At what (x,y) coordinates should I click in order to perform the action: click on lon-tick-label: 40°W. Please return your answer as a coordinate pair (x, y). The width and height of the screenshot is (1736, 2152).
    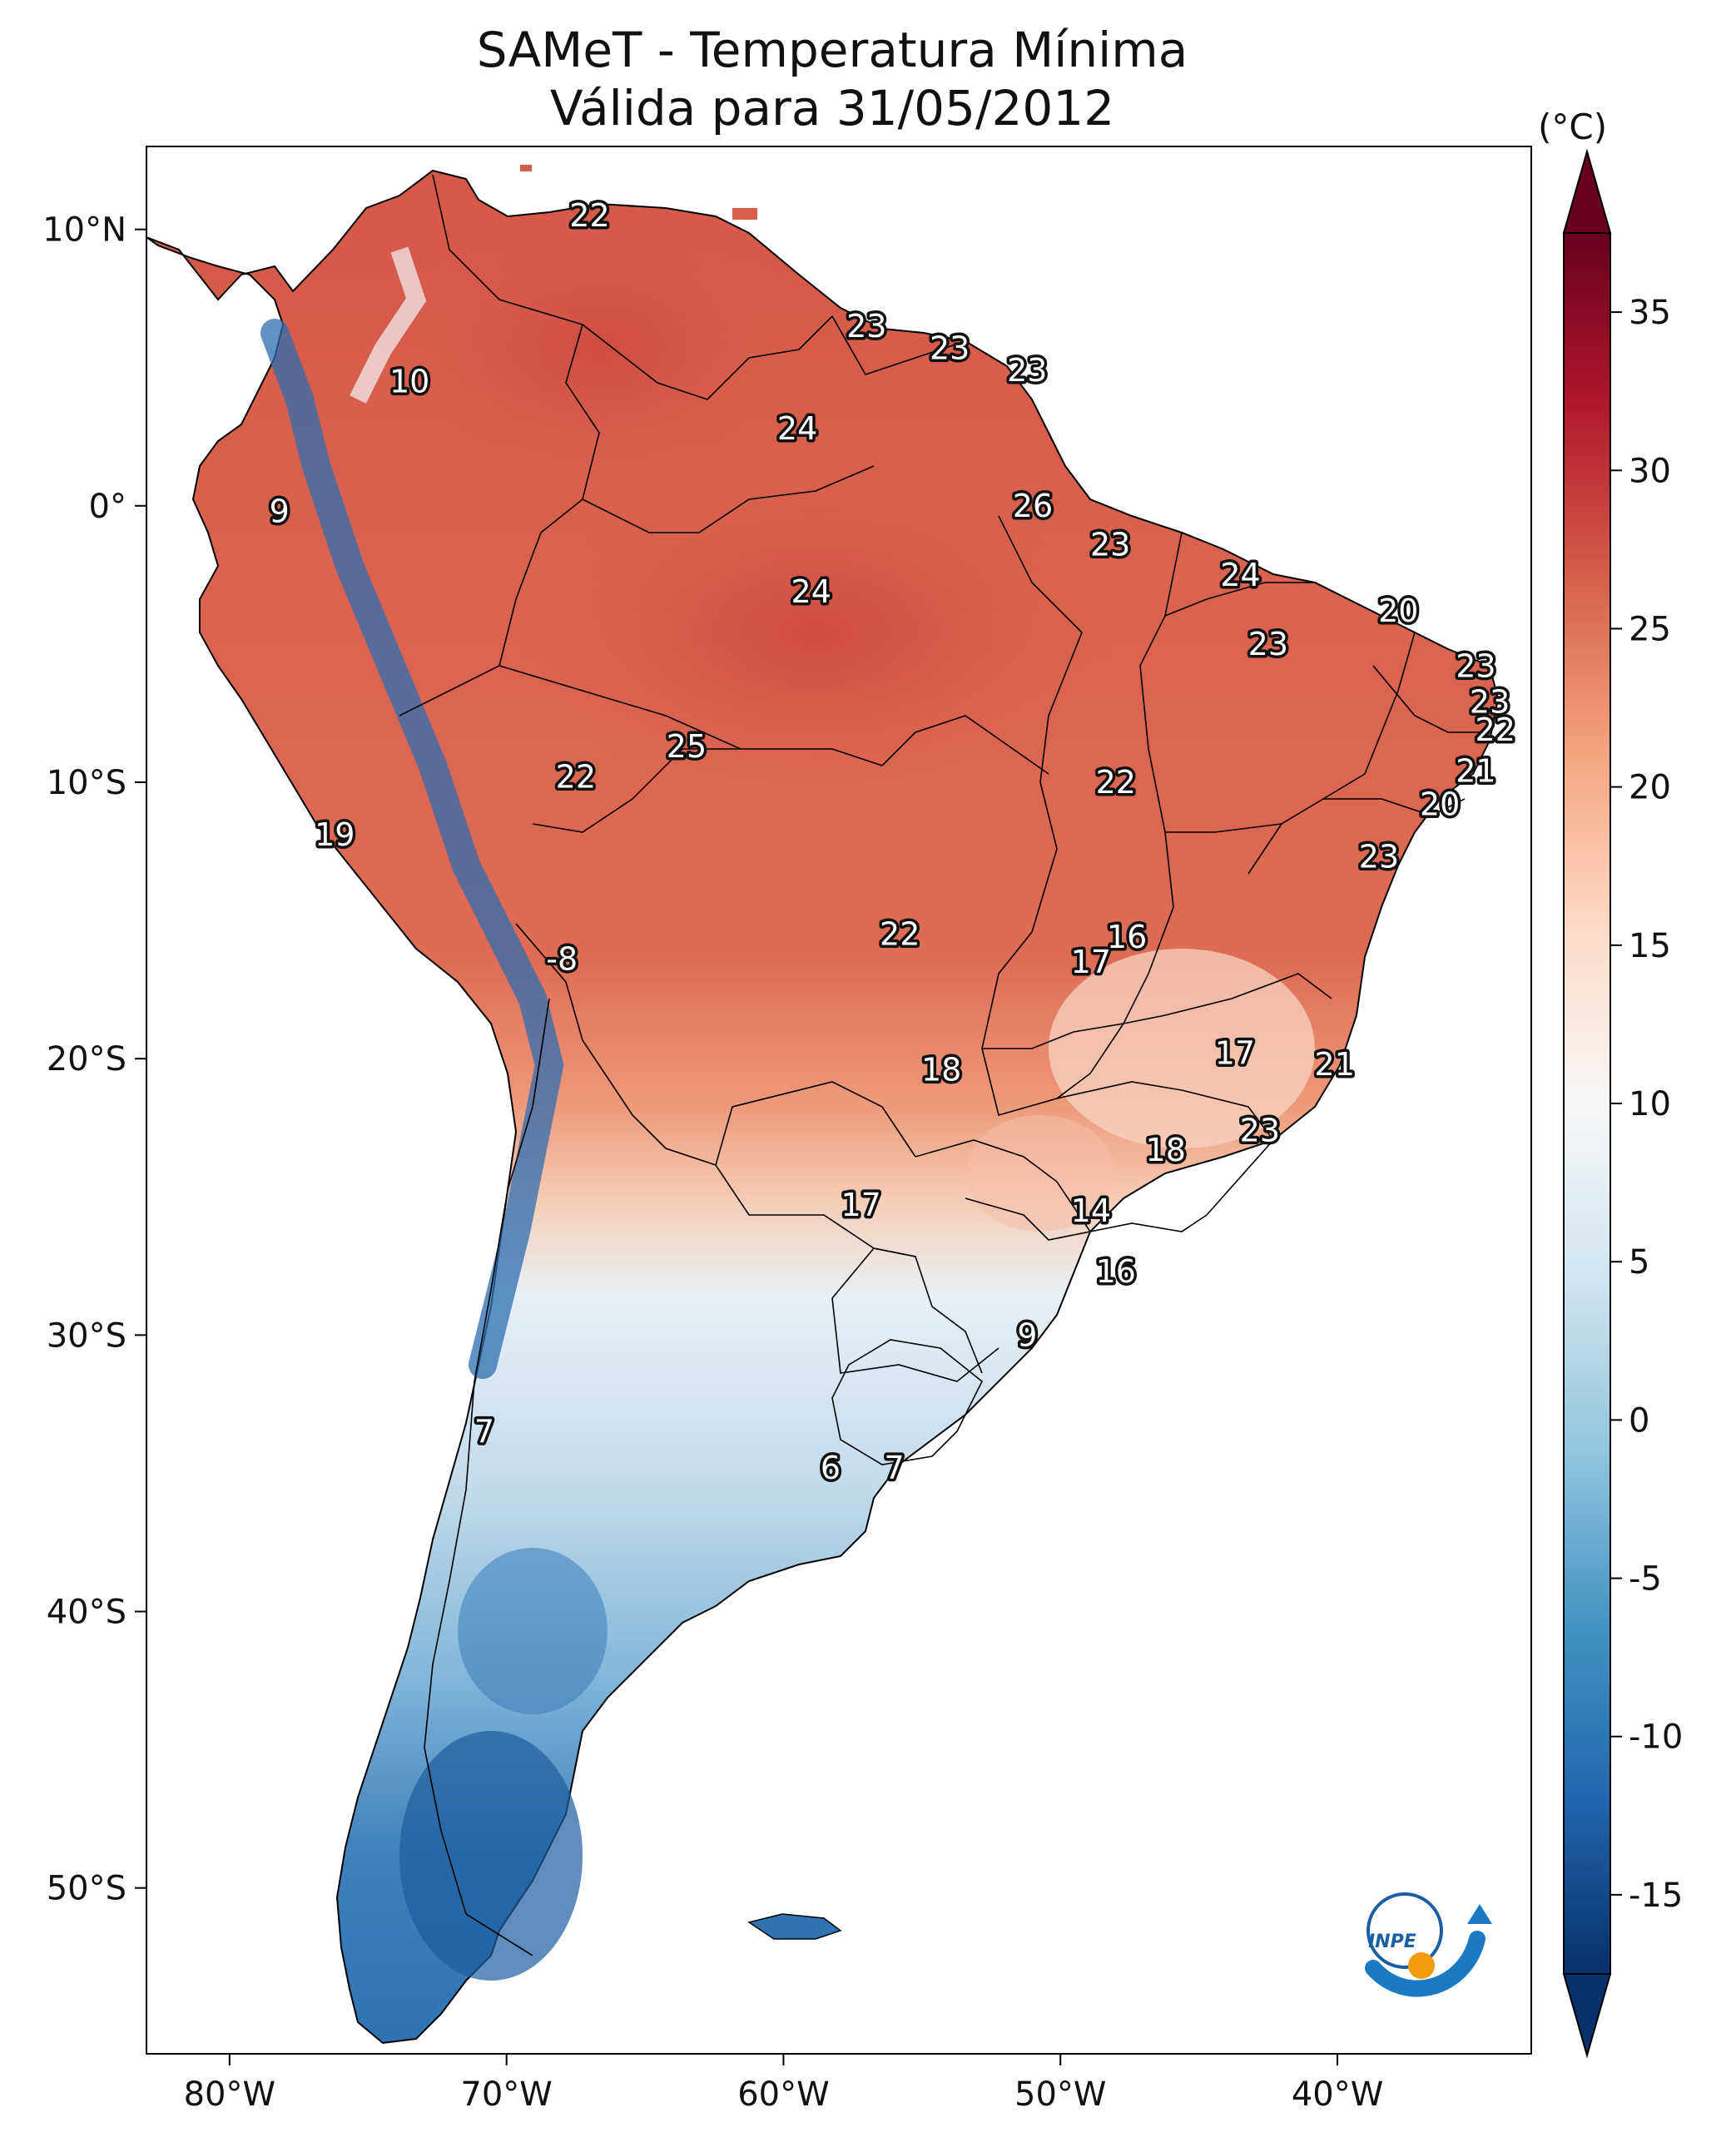
    Looking at the image, I should click on (1337, 2094).